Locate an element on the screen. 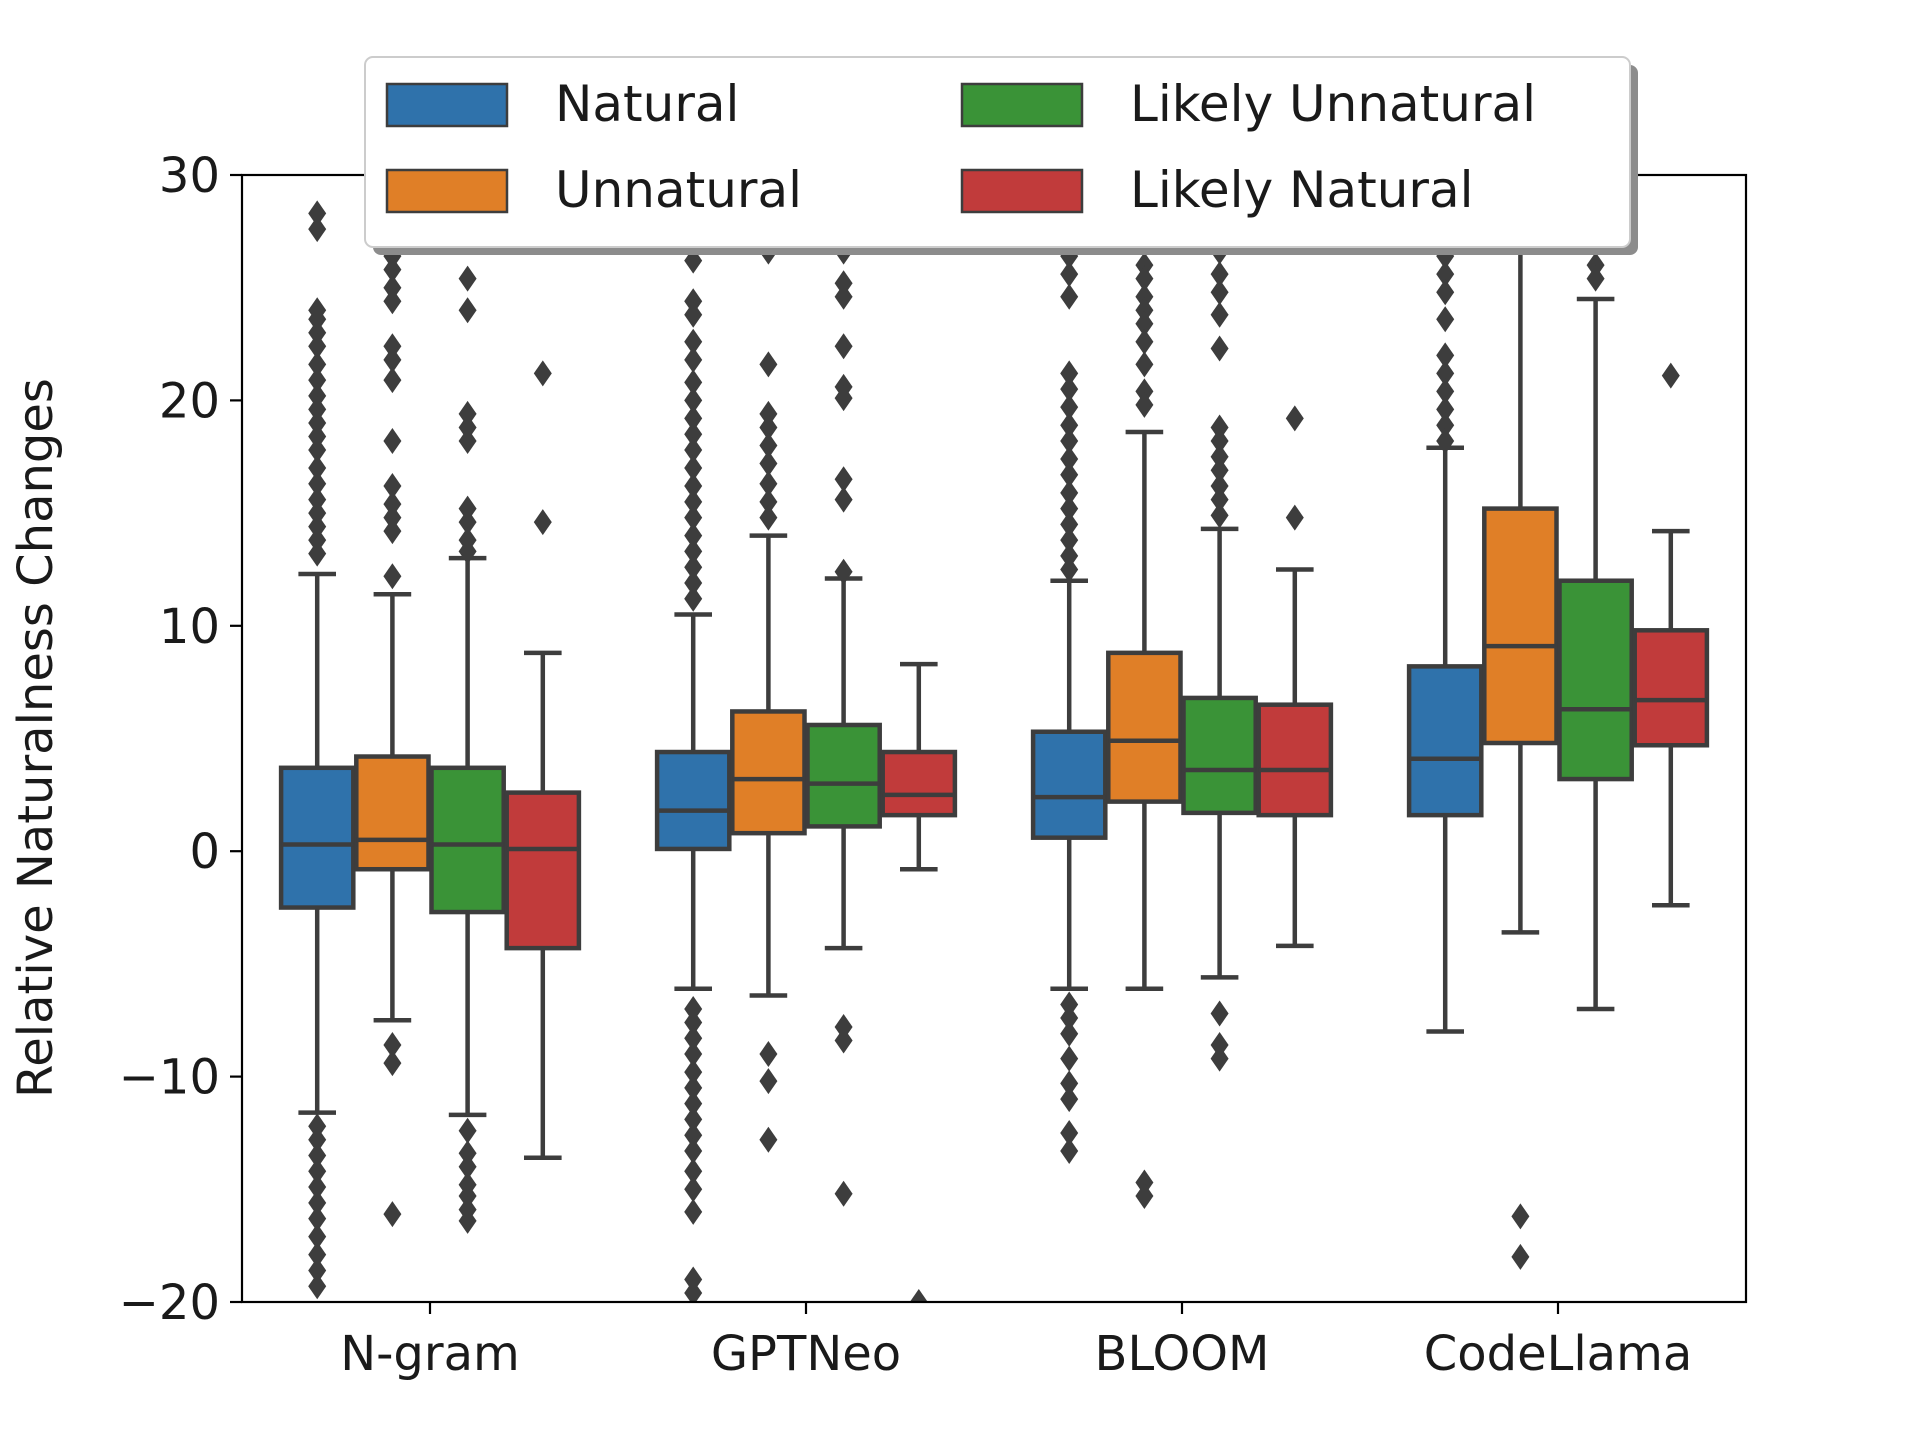 The height and width of the screenshot is (1440, 1920). box-unnatural-n-gram is located at coordinates (392, 735).